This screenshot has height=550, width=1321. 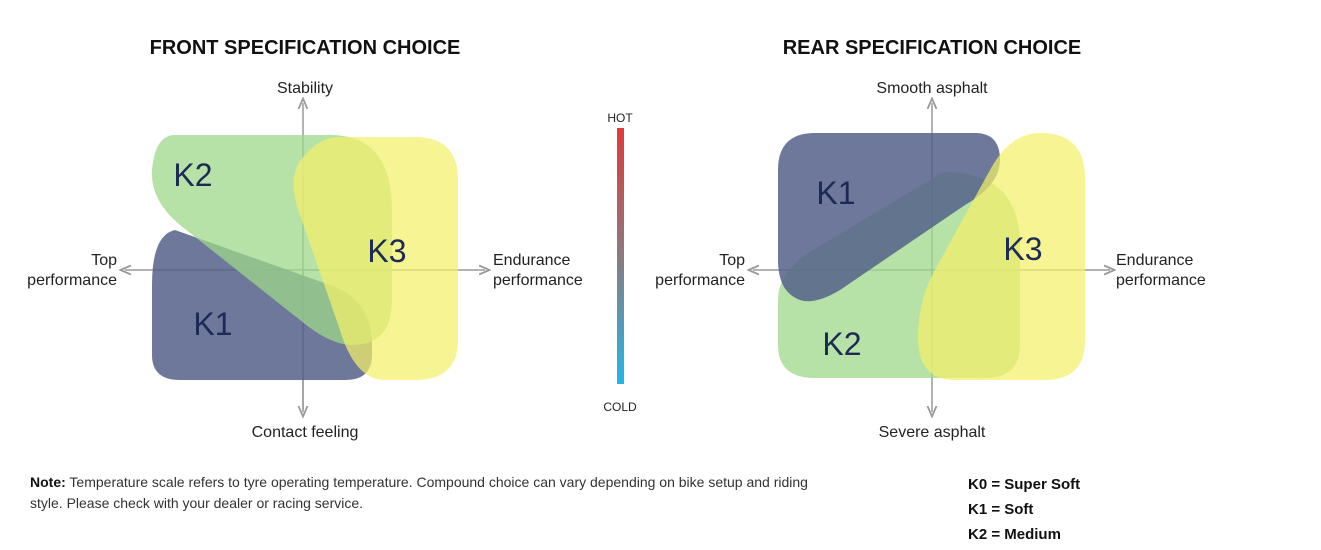 What do you see at coordinates (538, 280) in the screenshot?
I see `front-axis-right-label-2: performance` at bounding box center [538, 280].